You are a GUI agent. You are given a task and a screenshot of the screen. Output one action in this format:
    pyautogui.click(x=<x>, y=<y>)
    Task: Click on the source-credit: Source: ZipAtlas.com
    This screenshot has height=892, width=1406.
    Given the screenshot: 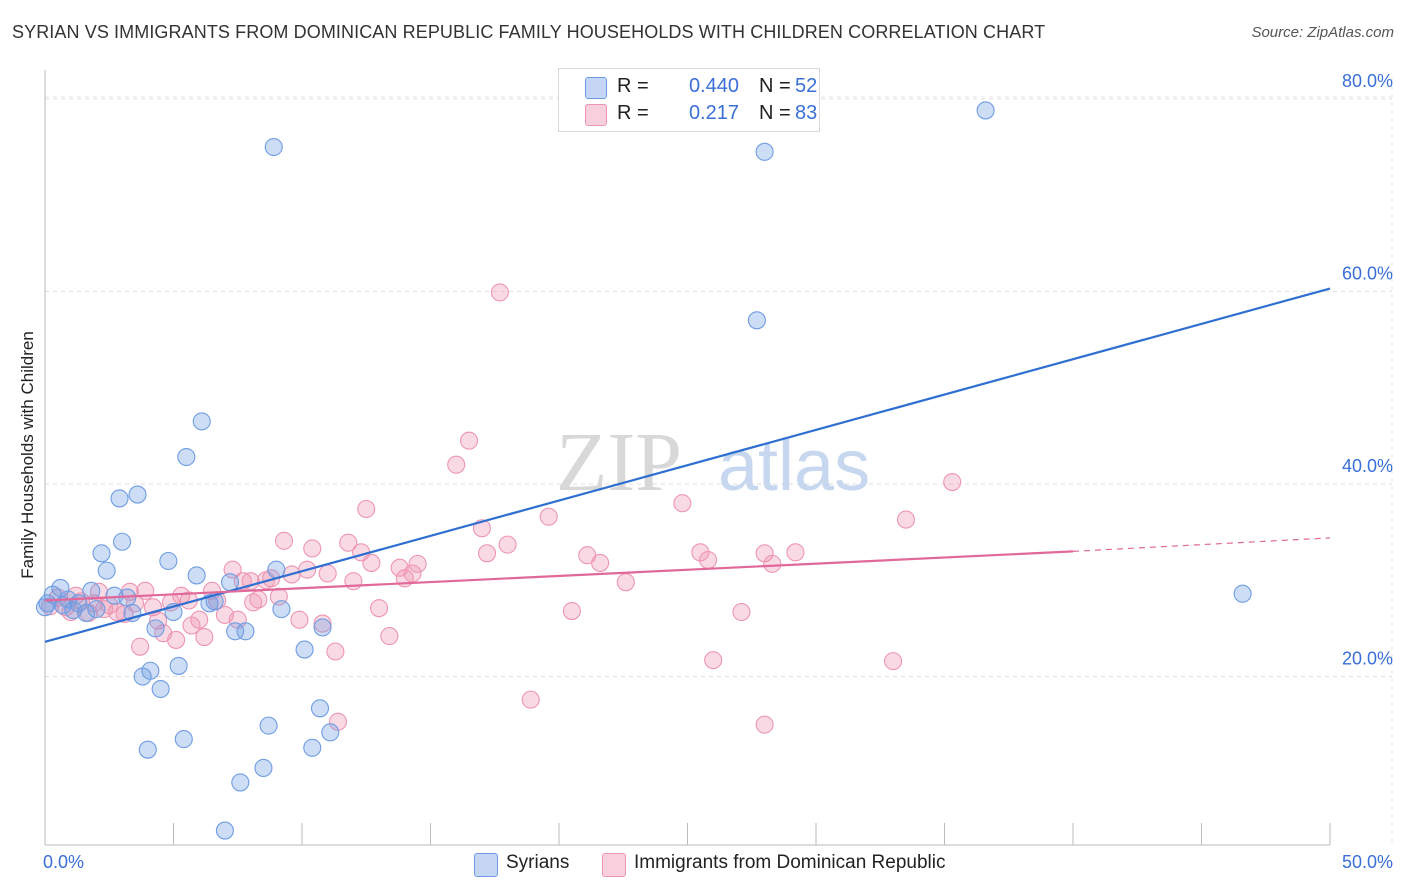 What is the action you would take?
    pyautogui.click(x=1322, y=32)
    